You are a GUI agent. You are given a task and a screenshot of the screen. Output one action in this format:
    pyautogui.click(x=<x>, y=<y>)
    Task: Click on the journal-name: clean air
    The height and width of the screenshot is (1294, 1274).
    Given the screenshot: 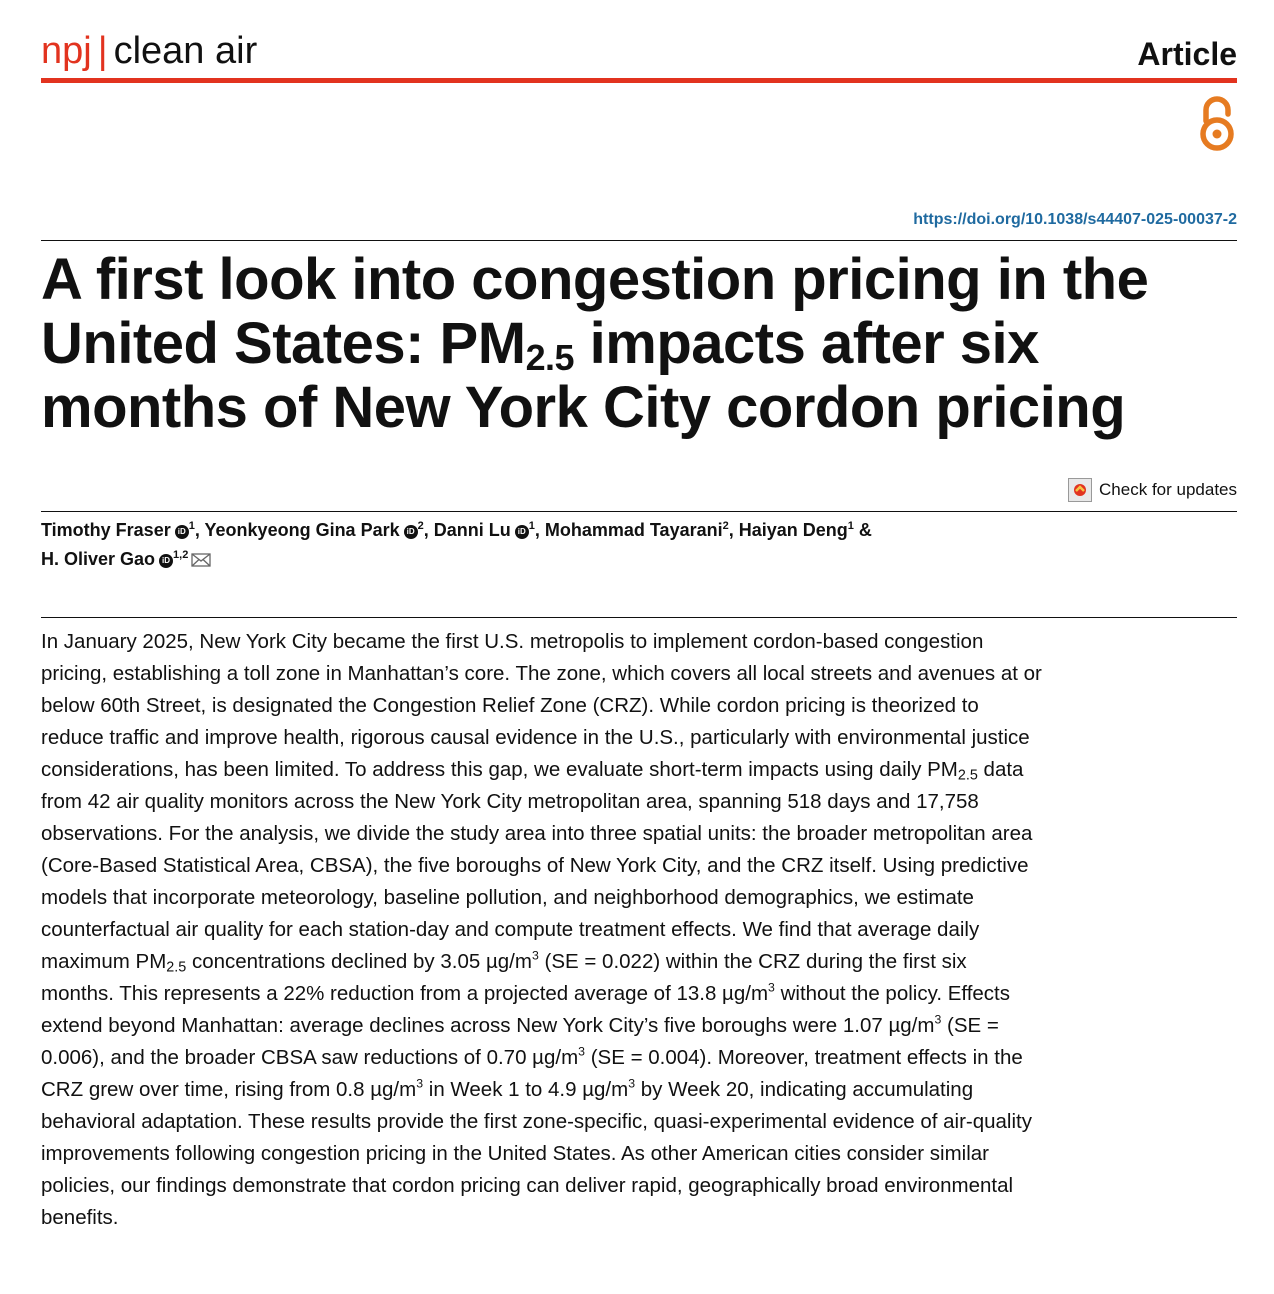 What is the action you would take?
    pyautogui.click(x=185, y=51)
    